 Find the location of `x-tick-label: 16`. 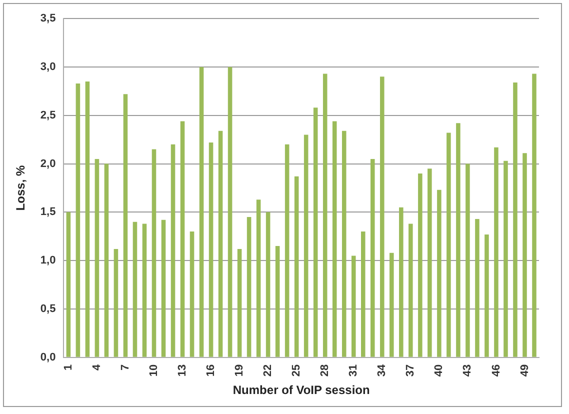

x-tick-label: 16 is located at coordinates (211, 370).